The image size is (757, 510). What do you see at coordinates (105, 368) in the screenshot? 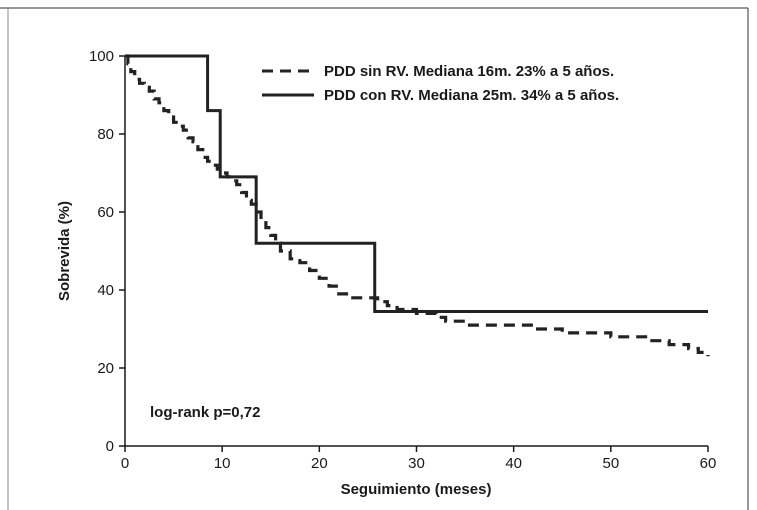
I see `y-tick-label: 20` at bounding box center [105, 368].